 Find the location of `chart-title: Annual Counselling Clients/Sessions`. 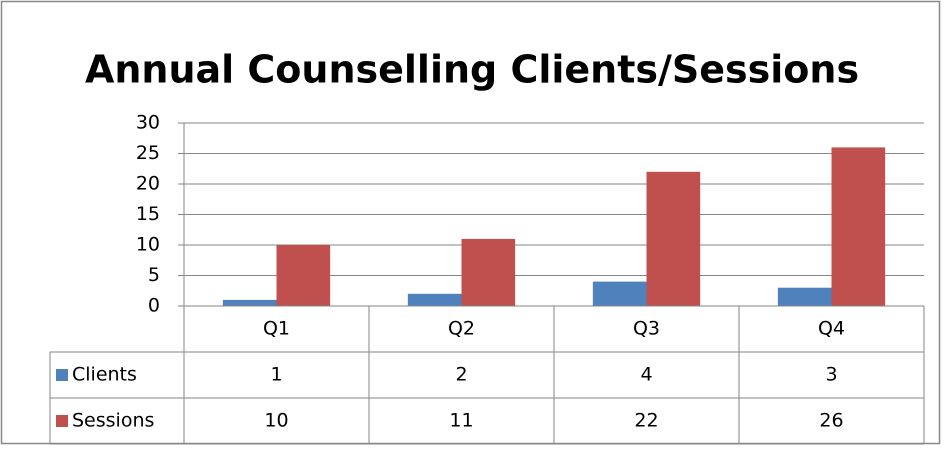

chart-title: Annual Counselling Clients/Sessions is located at coordinates (472, 70).